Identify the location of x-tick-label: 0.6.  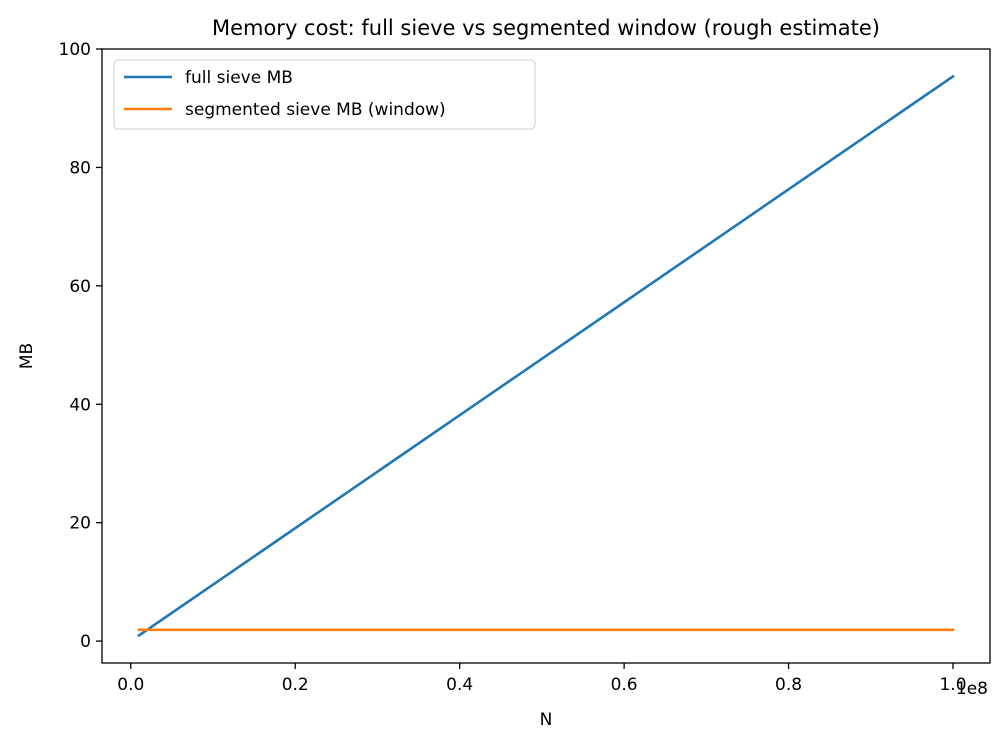
(624, 685).